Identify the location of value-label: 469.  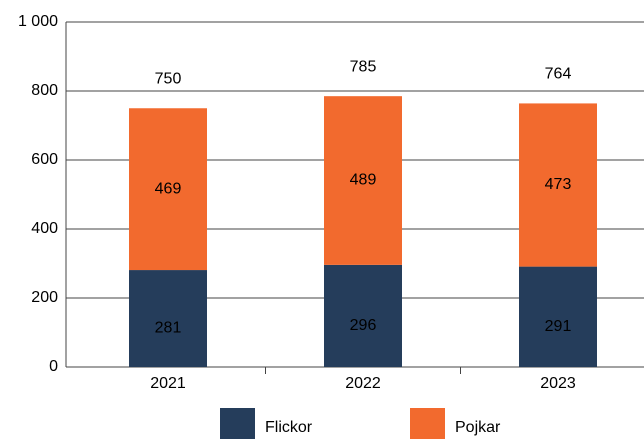
(168, 188).